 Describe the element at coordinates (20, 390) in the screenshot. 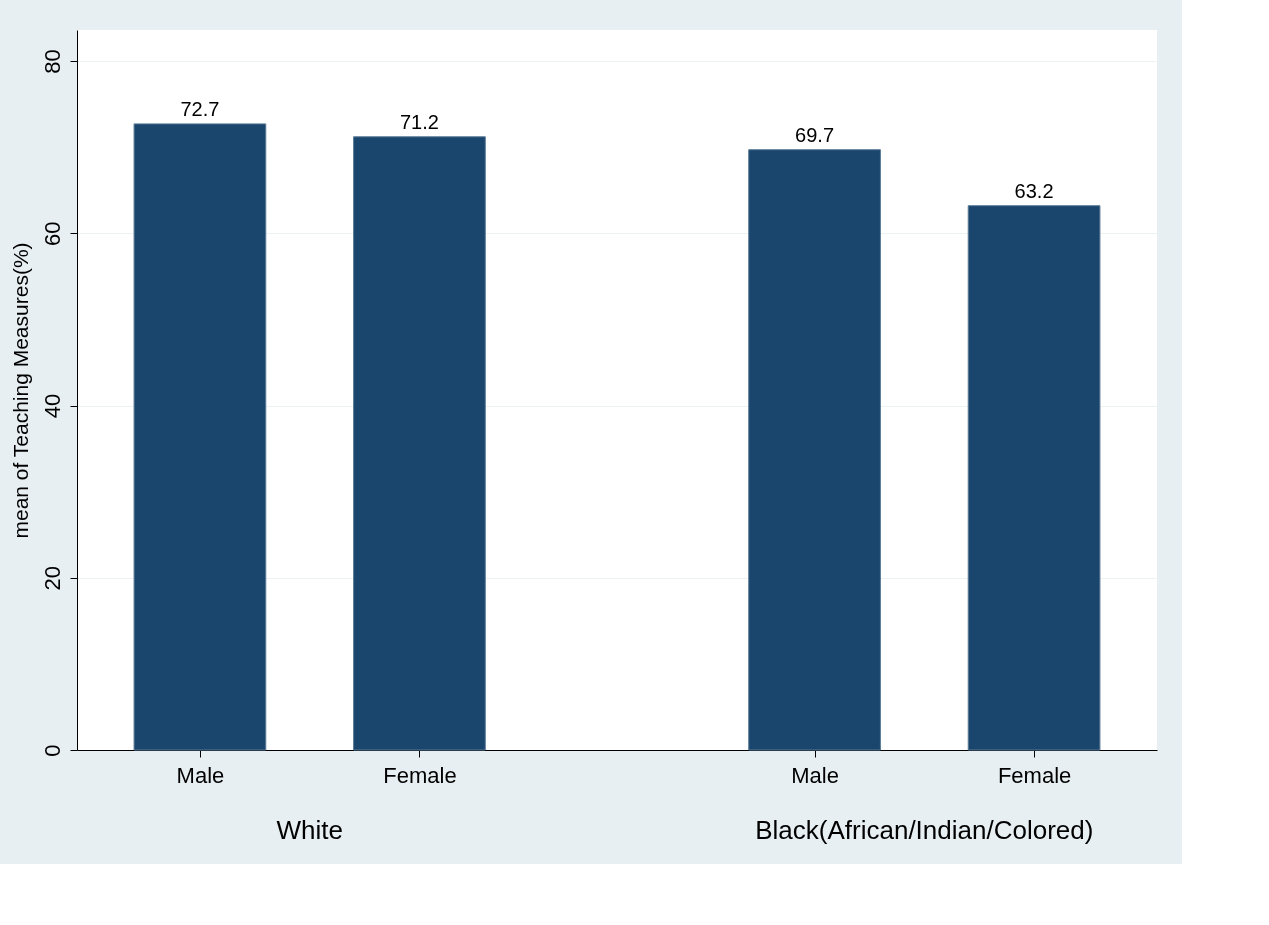

I see `y-axis-title: mean of Teaching Measures(%)` at that location.